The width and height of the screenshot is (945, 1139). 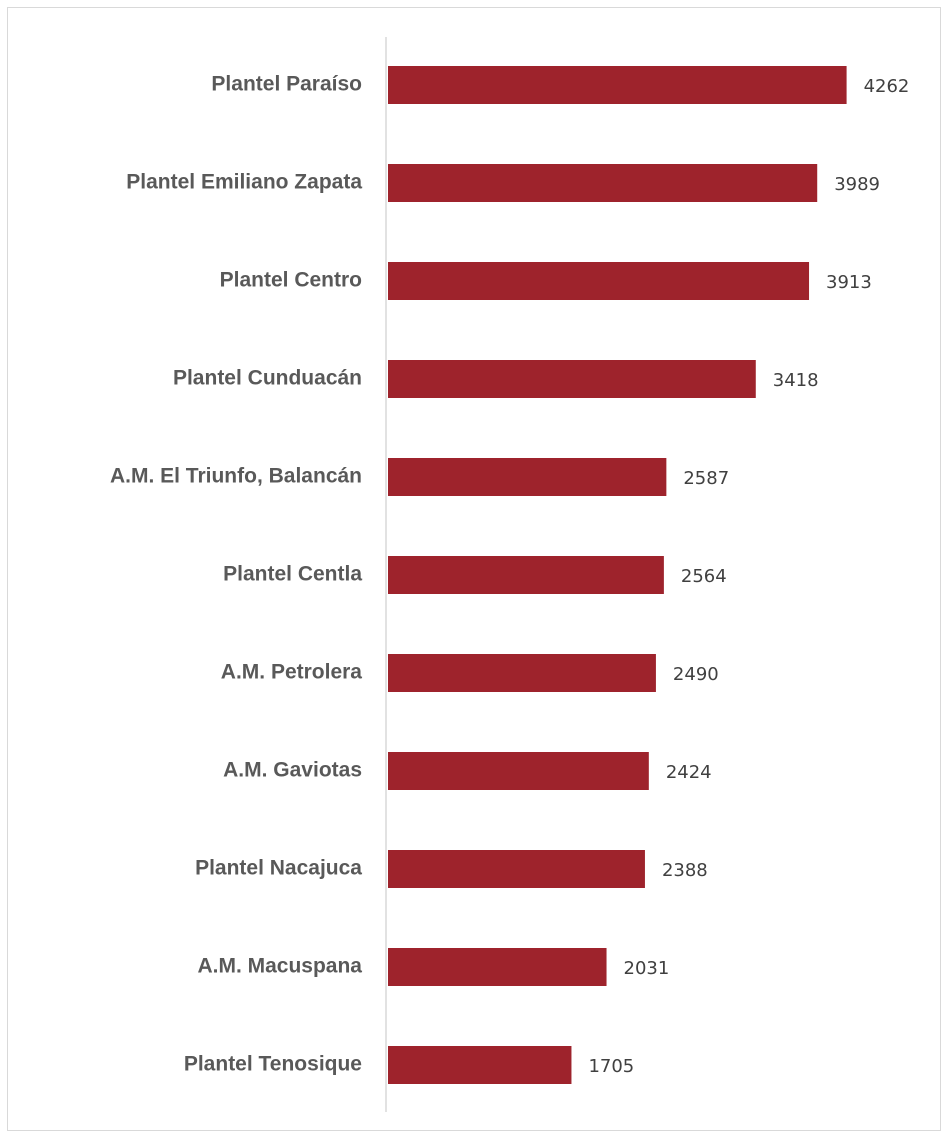 What do you see at coordinates (647, 968) in the screenshot?
I see `data-label: 2031` at bounding box center [647, 968].